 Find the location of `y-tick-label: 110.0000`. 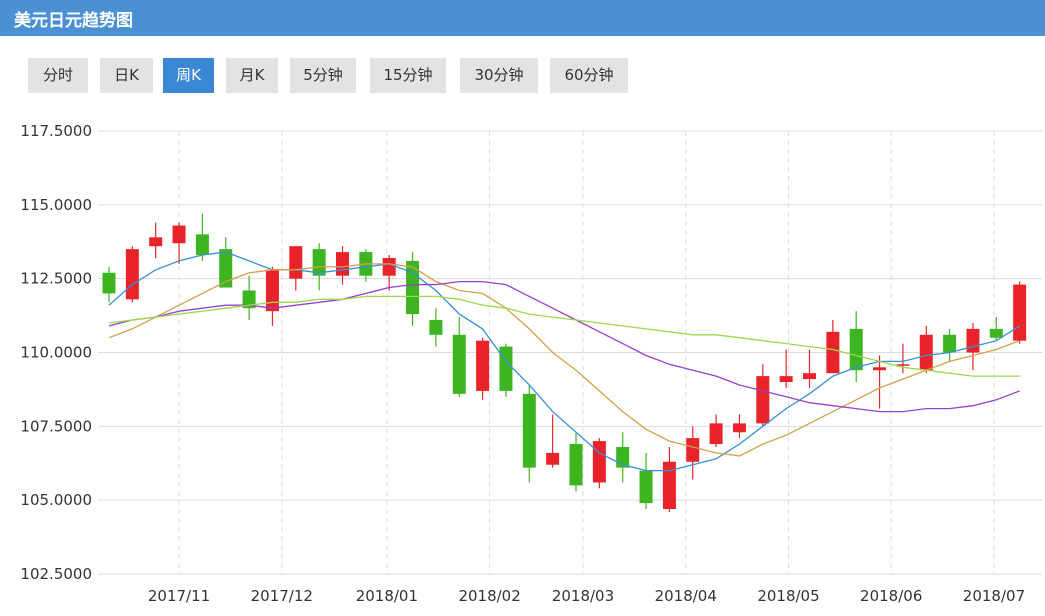

y-tick-label: 110.0000 is located at coordinates (56, 353).